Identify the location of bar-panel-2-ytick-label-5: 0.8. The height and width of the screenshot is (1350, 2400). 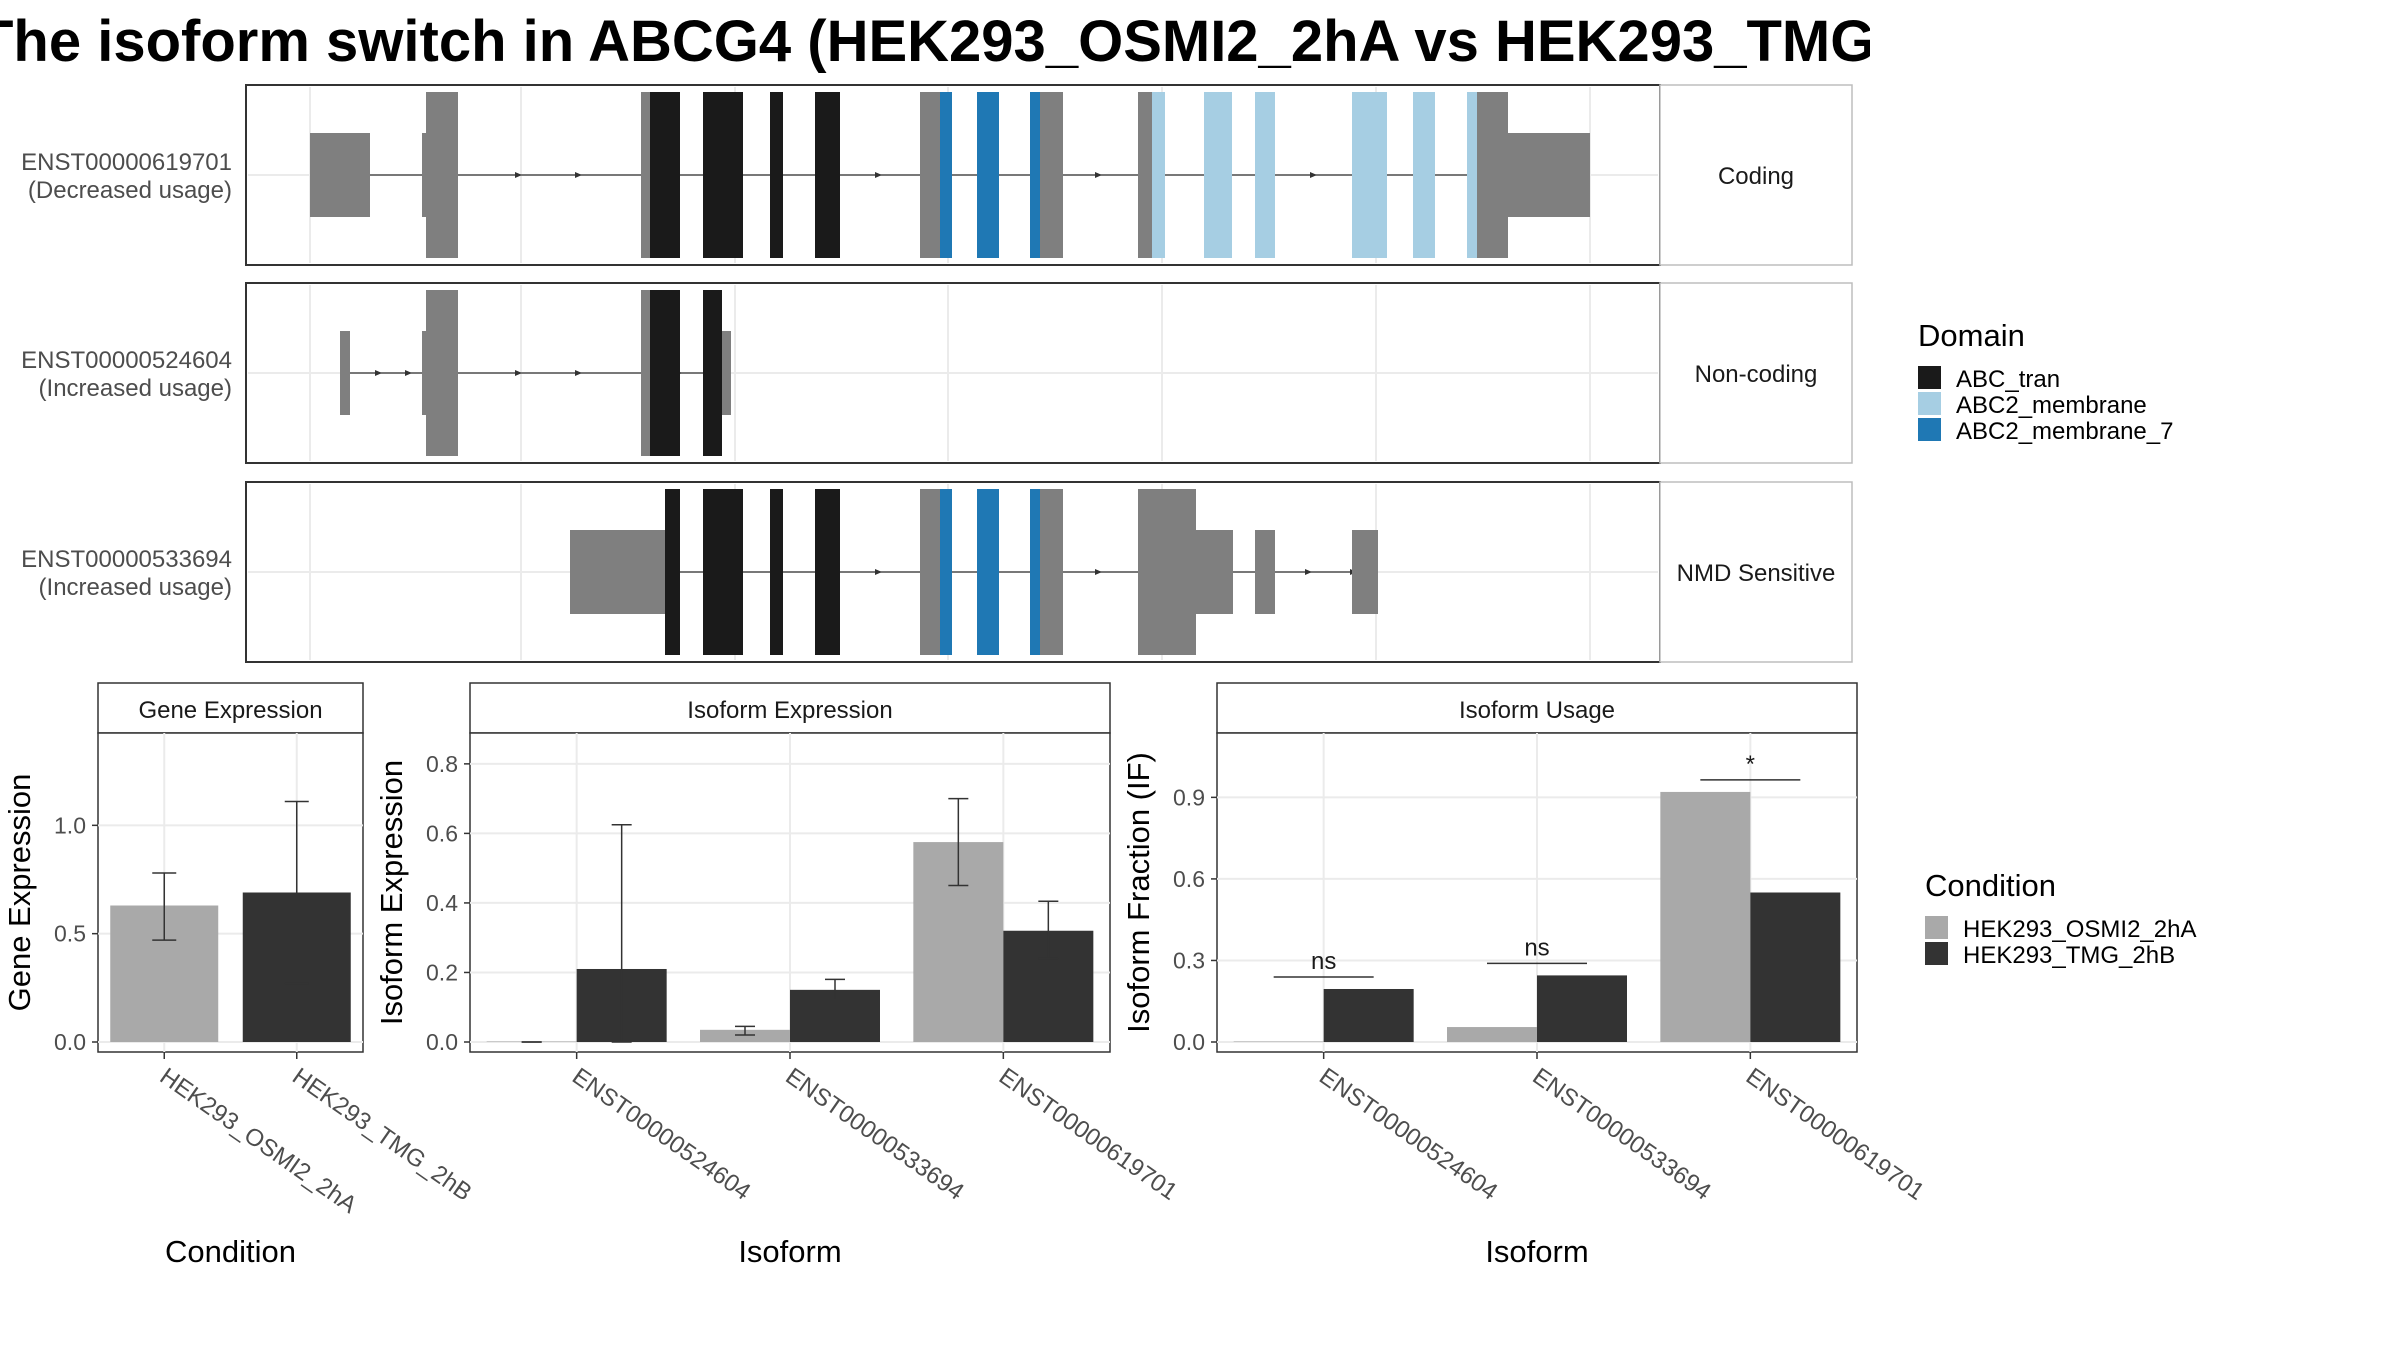
(442, 764).